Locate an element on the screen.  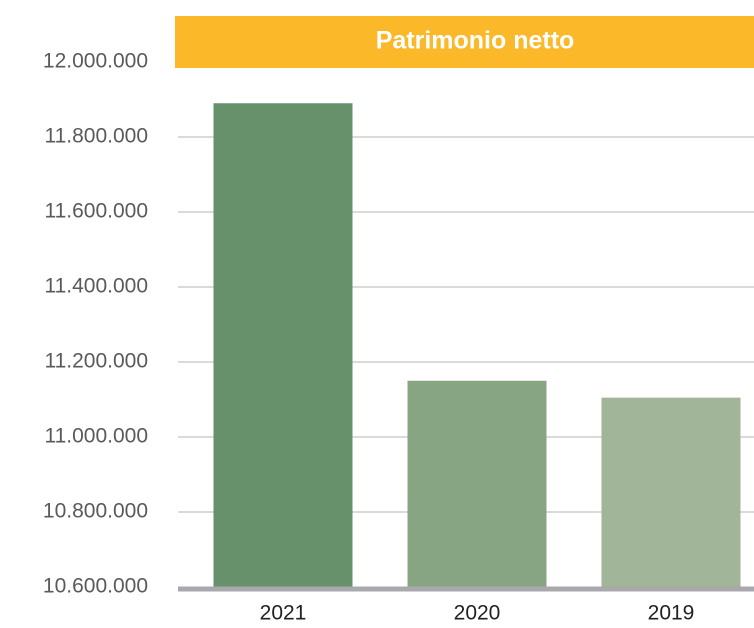
x-tick-label: 2019 is located at coordinates (671, 613).